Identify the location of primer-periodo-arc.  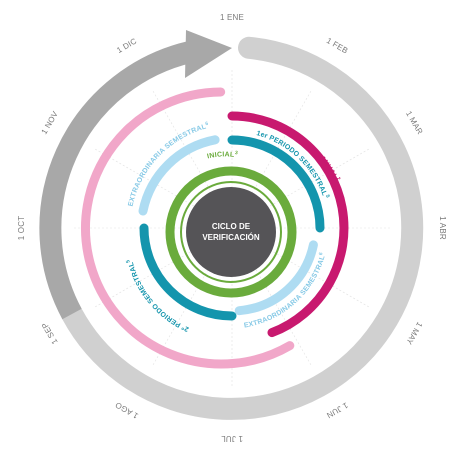
(276, 184).